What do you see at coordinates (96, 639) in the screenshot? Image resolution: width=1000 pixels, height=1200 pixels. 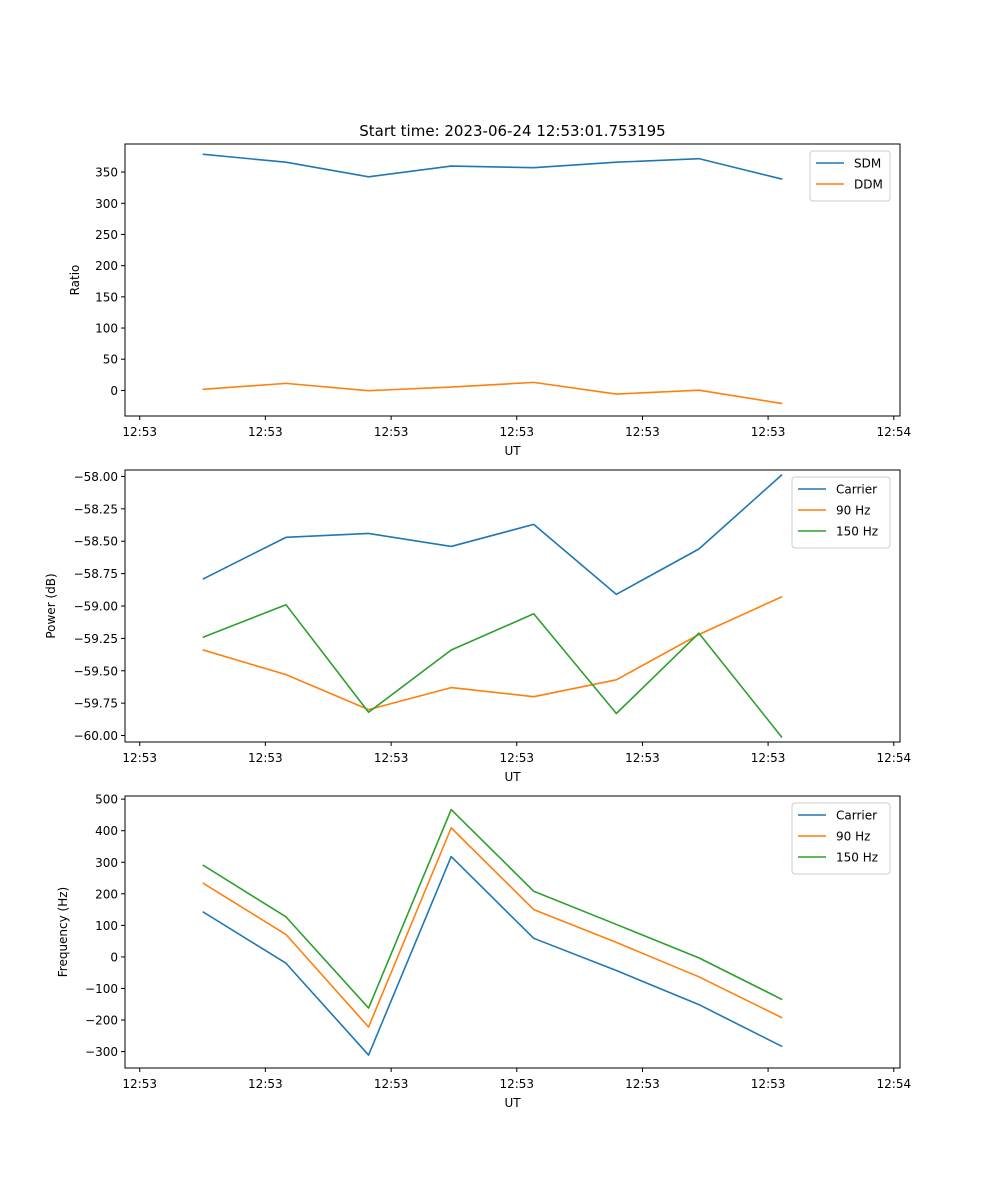 I see `y-tick-label: −59.25` at bounding box center [96, 639].